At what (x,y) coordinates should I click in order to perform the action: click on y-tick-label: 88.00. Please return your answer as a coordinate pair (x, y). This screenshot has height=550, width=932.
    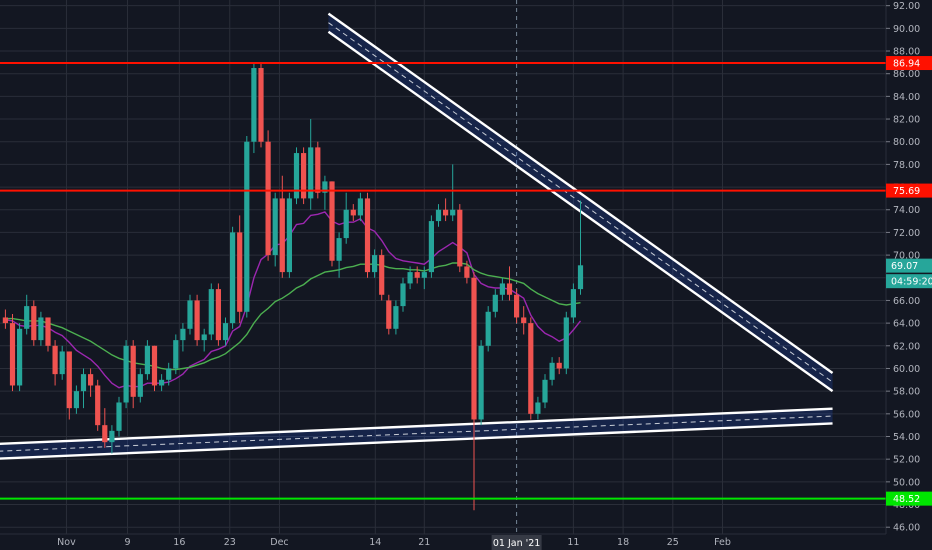
    Looking at the image, I should click on (906, 52).